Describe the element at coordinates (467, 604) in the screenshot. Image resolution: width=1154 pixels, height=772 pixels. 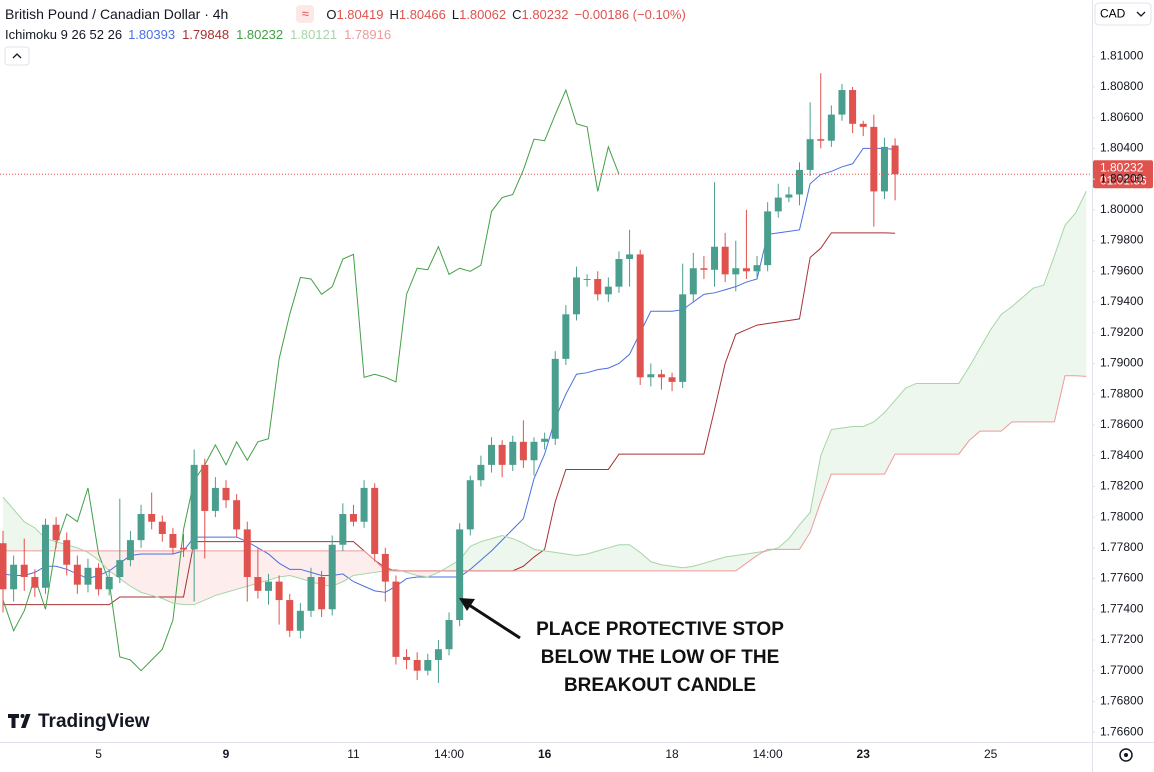
I see `annotation-arrowhead` at that location.